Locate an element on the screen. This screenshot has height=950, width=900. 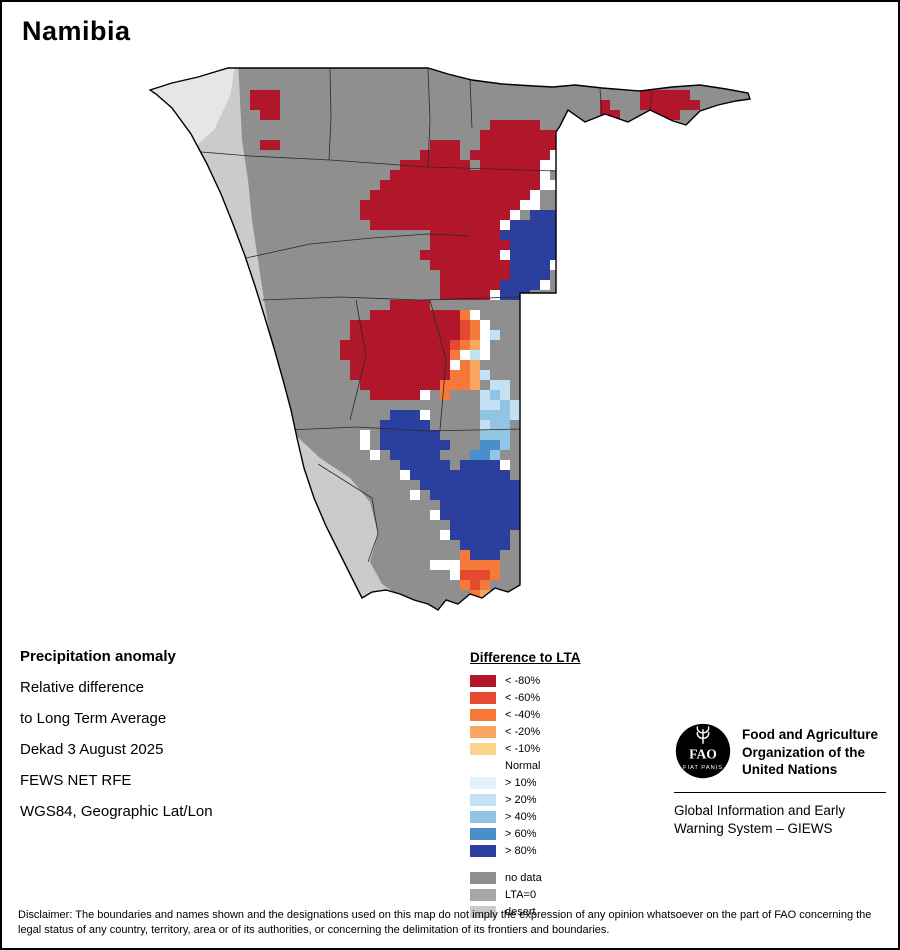
legend-item-lta0: LTA=0 is located at coordinates (525, 894).